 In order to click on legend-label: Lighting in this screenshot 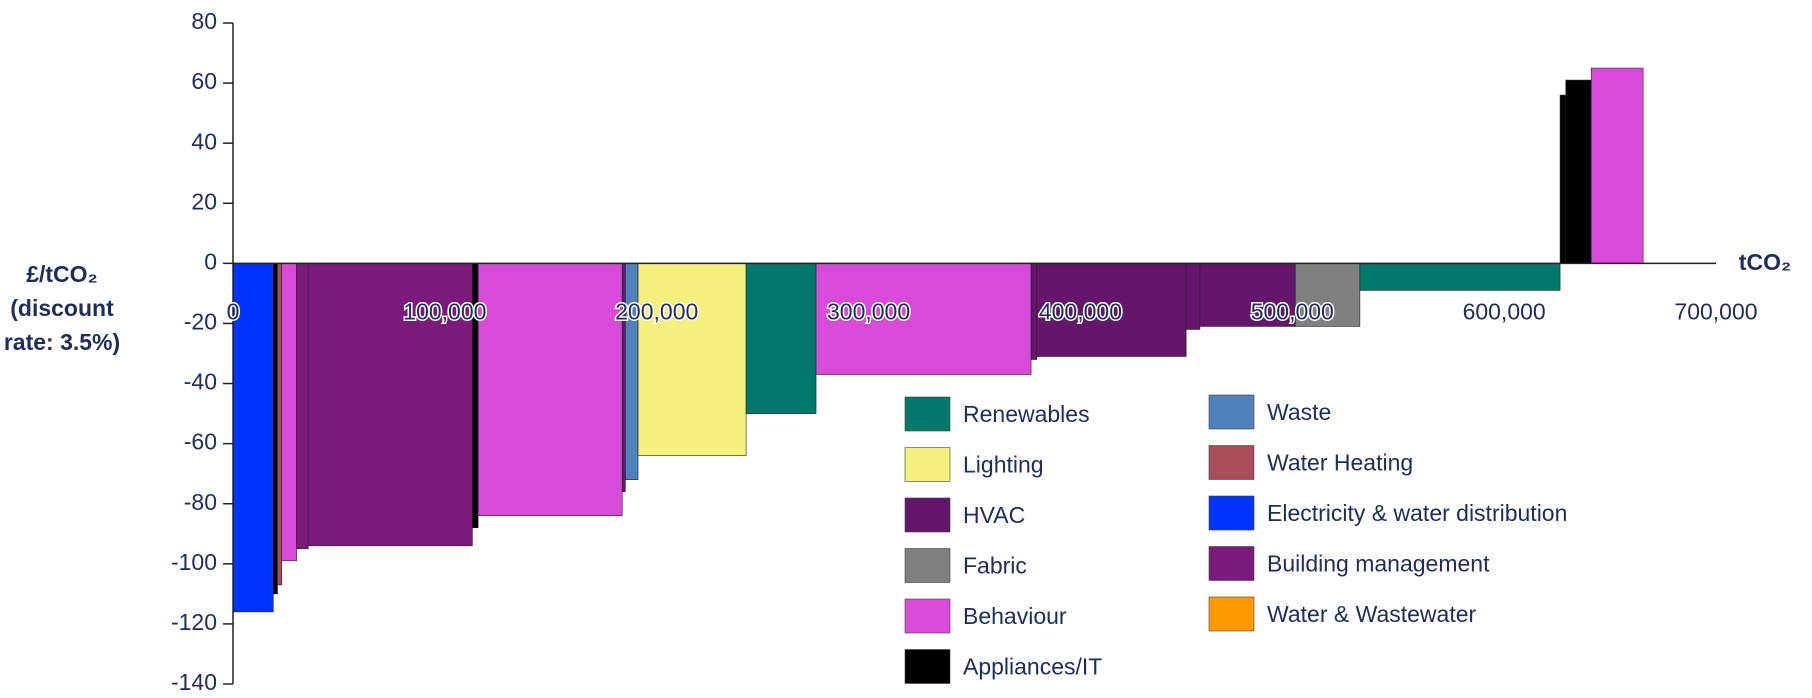, I will do `click(1003, 465)`.